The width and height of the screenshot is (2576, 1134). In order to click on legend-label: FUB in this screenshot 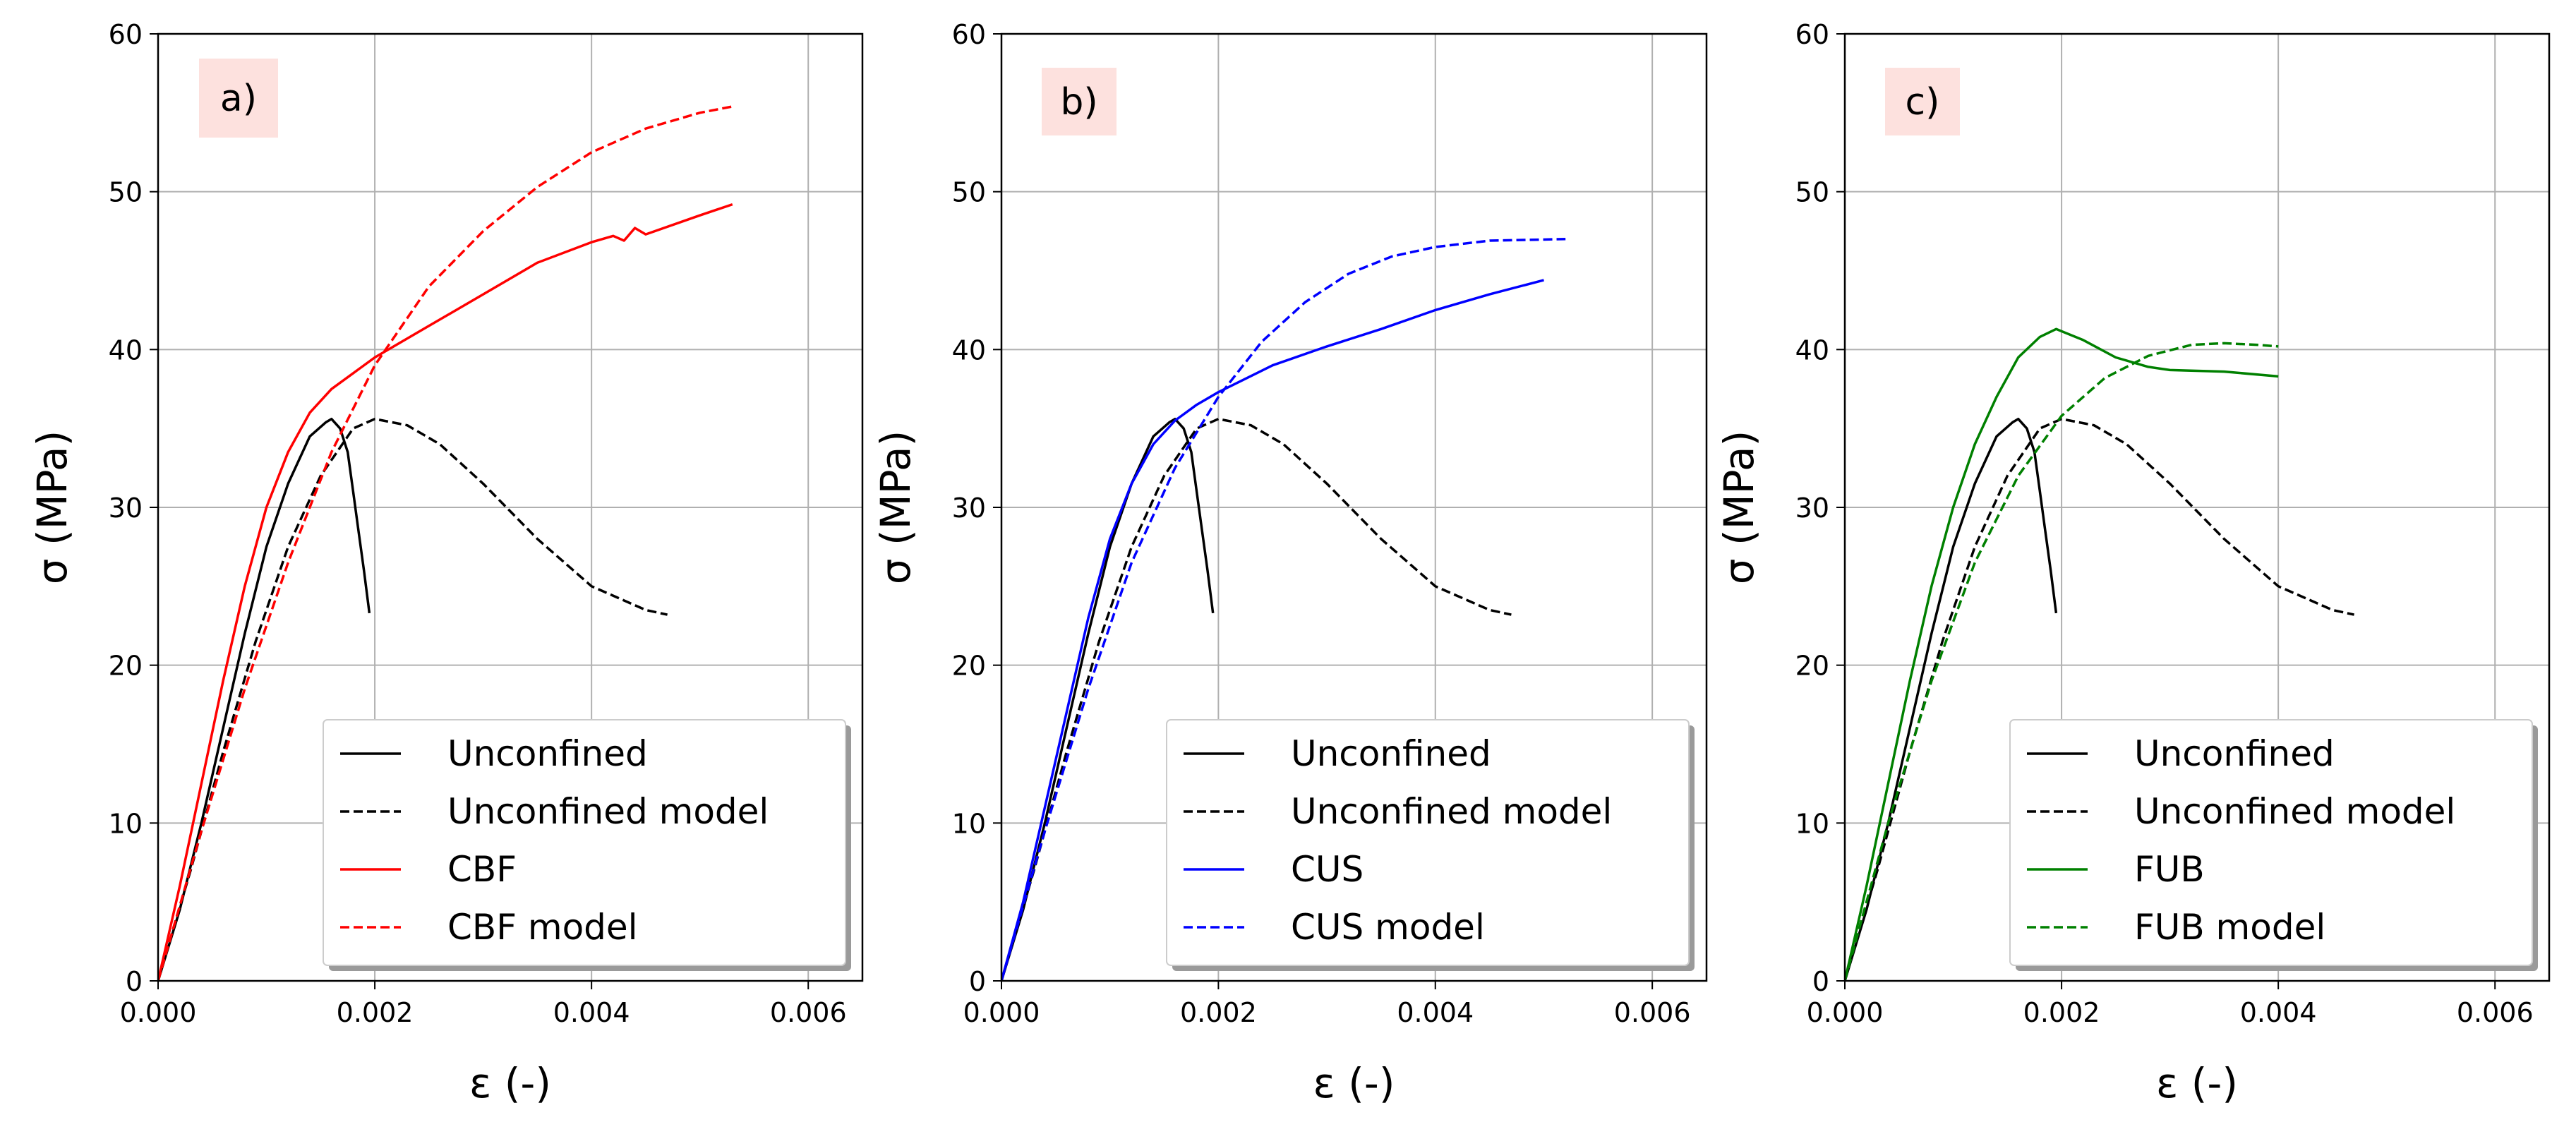, I will do `click(2169, 869)`.